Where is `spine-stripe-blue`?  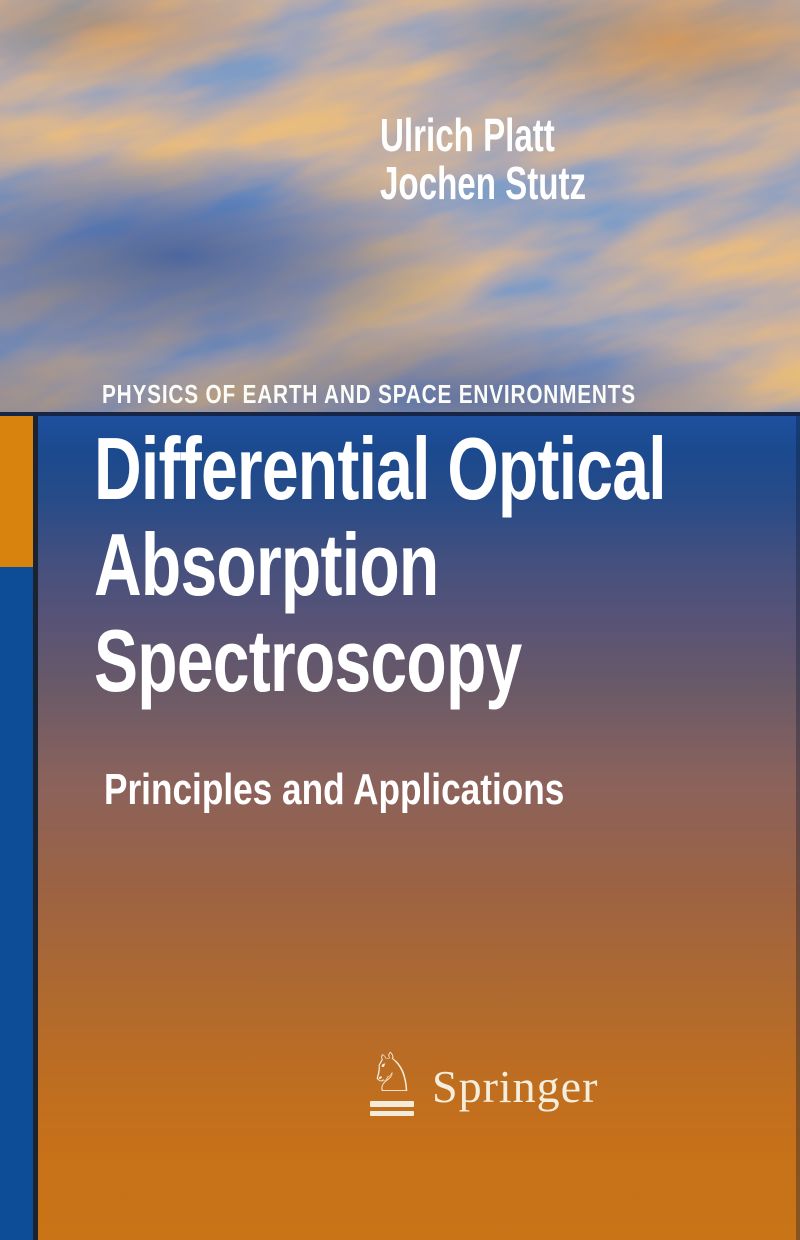
spine-stripe-blue is located at coordinates (16, 903).